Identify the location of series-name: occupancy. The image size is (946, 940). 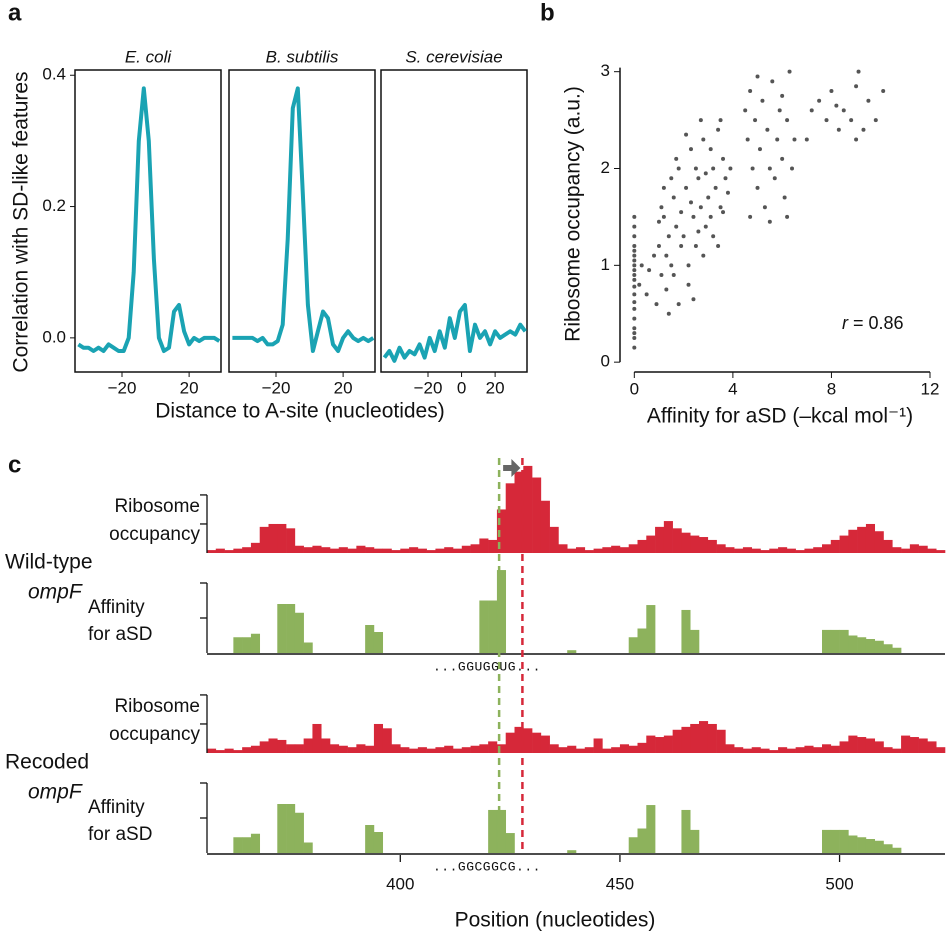
(154, 734).